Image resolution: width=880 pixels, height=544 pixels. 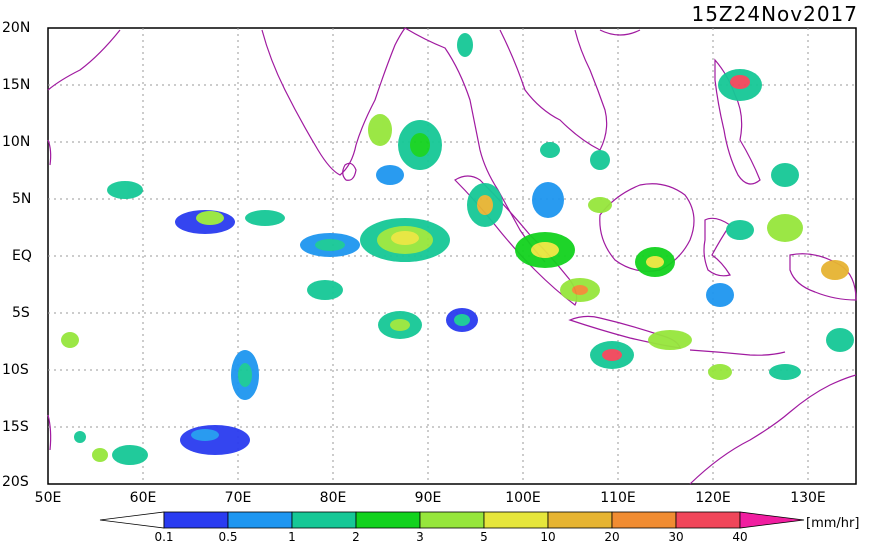 I want to click on lon-label-120e: 120E, so click(x=713, y=498).